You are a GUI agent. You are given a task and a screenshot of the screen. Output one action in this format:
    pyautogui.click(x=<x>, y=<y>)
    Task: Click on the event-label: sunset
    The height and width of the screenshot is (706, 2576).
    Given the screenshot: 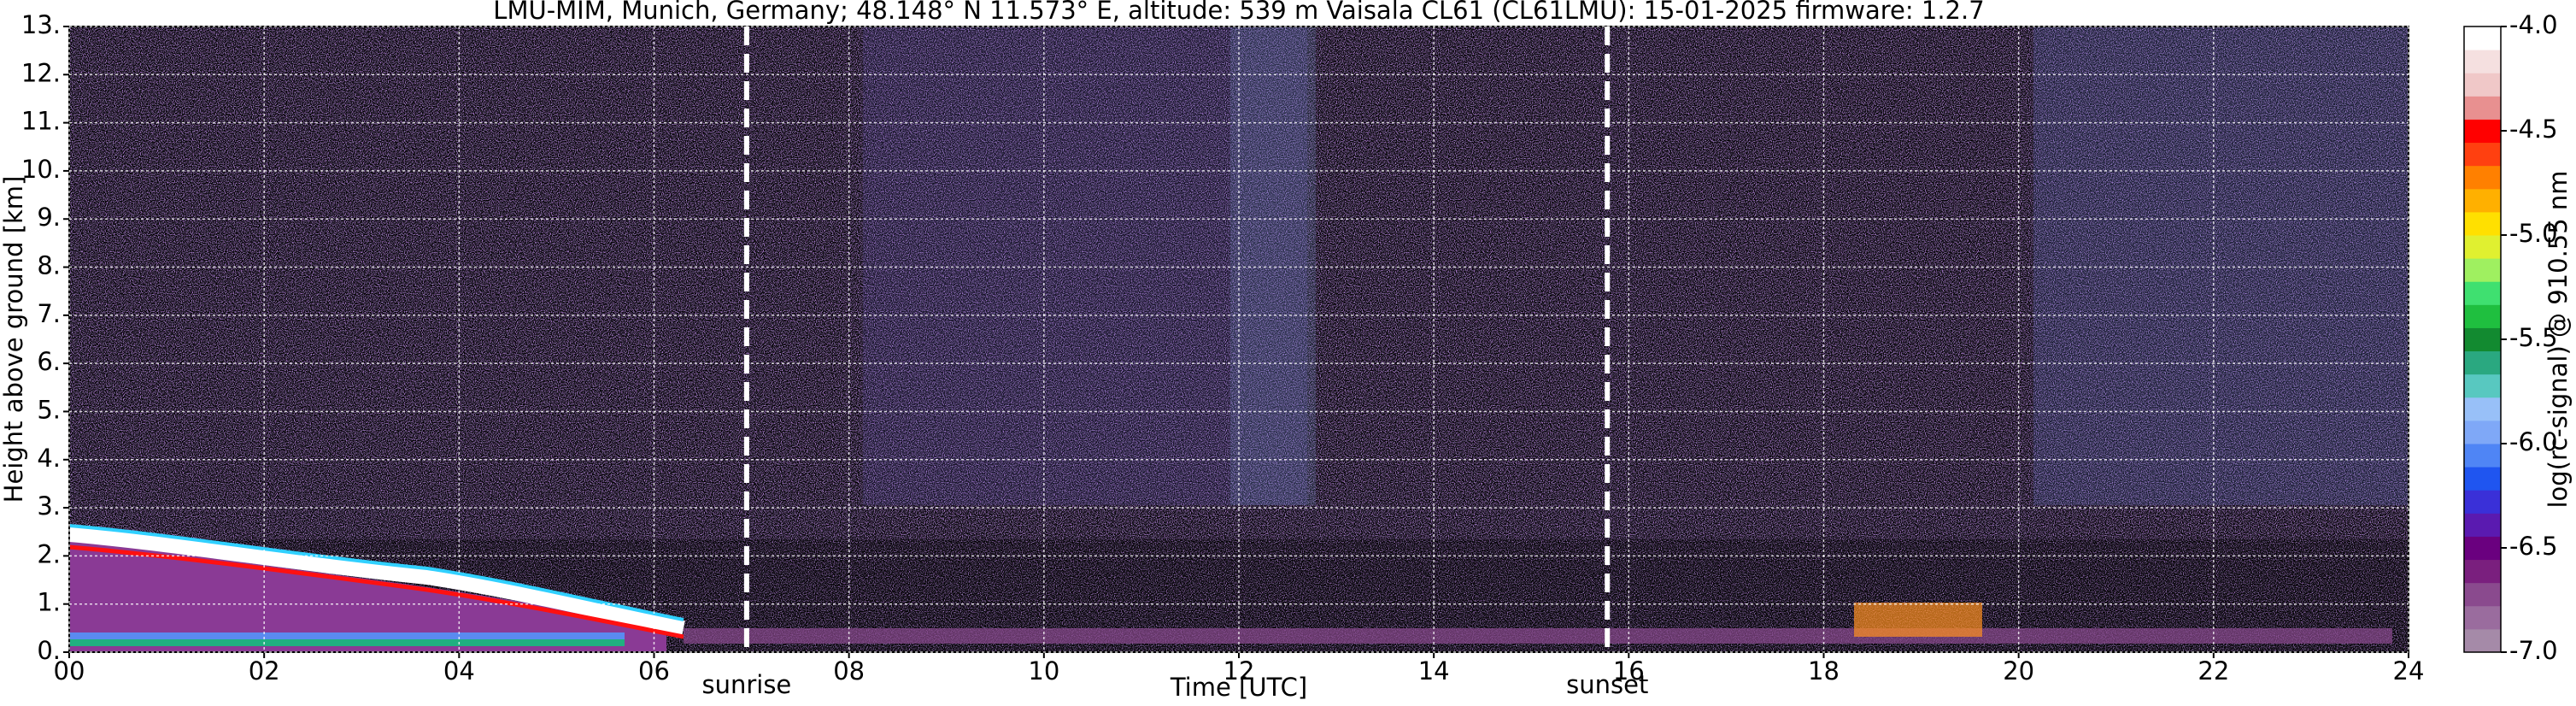 What is the action you would take?
    pyautogui.click(x=1607, y=684)
    